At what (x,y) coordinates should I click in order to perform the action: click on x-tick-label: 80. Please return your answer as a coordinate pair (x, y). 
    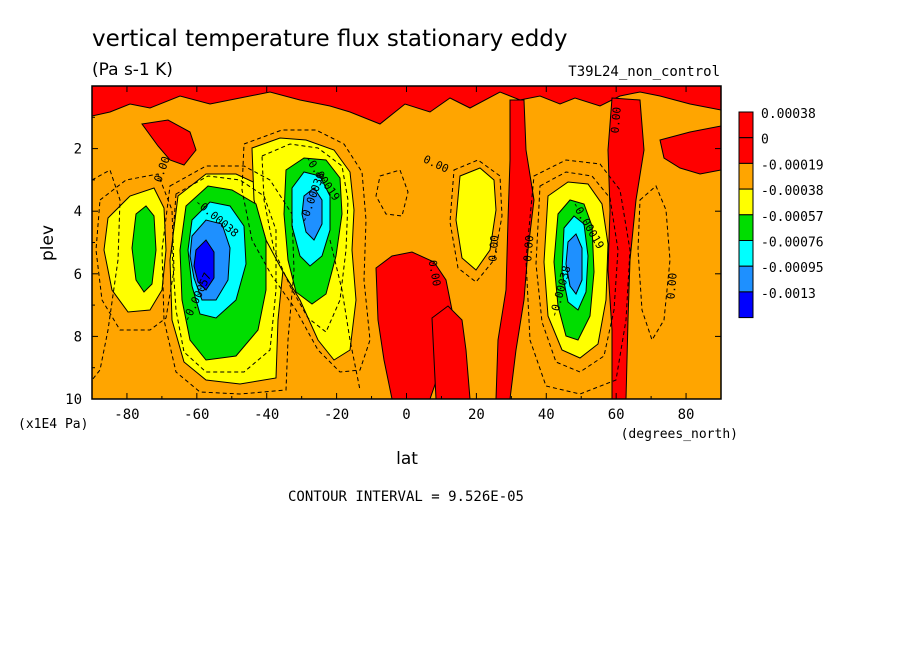
    Looking at the image, I should click on (686, 415).